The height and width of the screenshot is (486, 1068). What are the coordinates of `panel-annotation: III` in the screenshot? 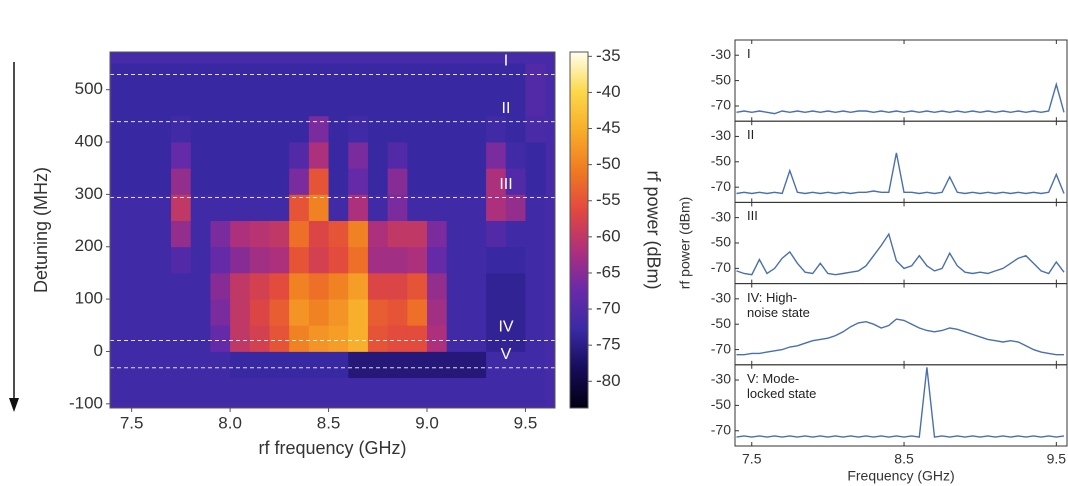 It's located at (752, 216).